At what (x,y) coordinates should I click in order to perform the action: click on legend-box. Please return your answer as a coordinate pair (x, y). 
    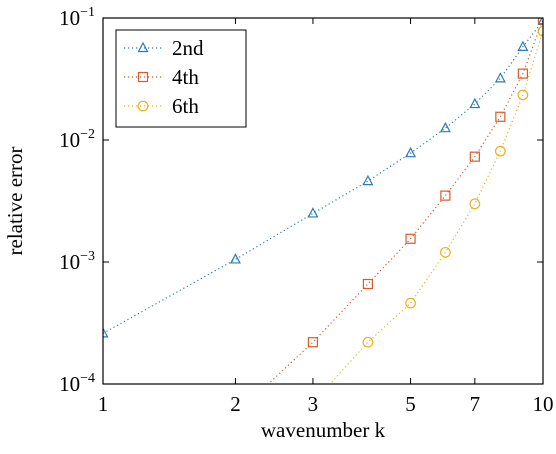
    Looking at the image, I should click on (181, 78).